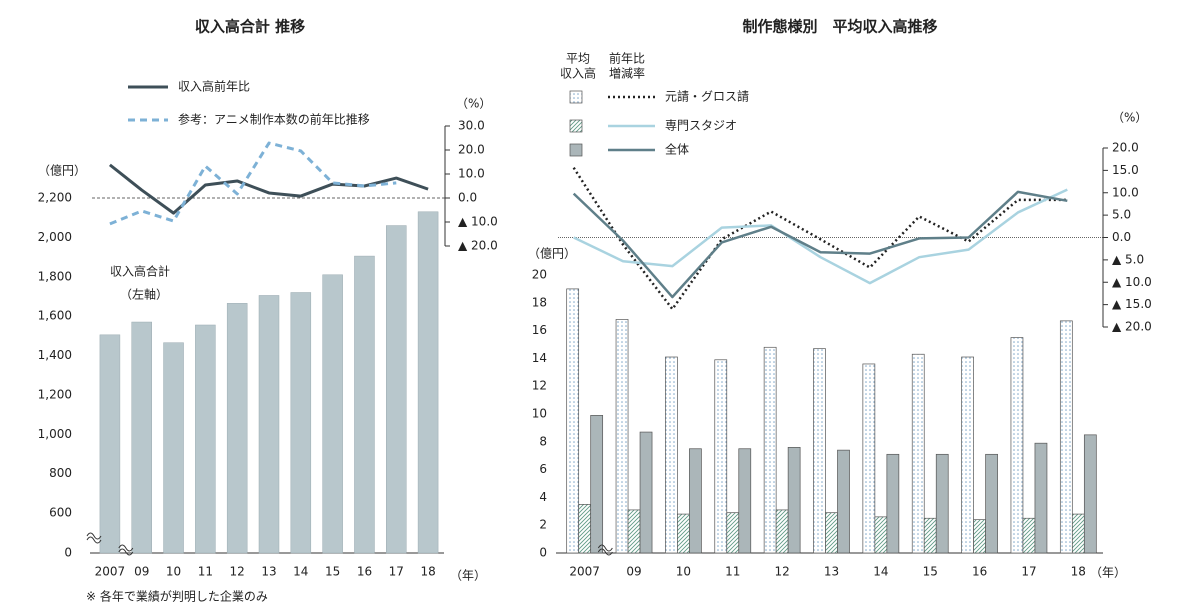  What do you see at coordinates (627, 73) in the screenshot?
I see `legend-header: 増減率` at bounding box center [627, 73].